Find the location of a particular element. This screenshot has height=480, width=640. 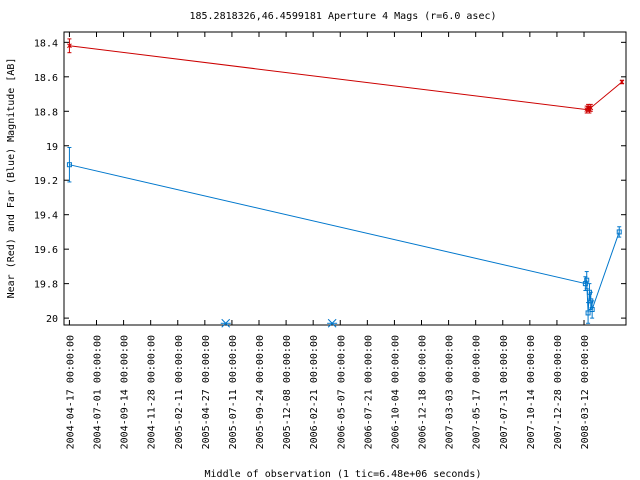

x-tick-label: 2005-07-11 00:00:00 is located at coordinates (233, 392).